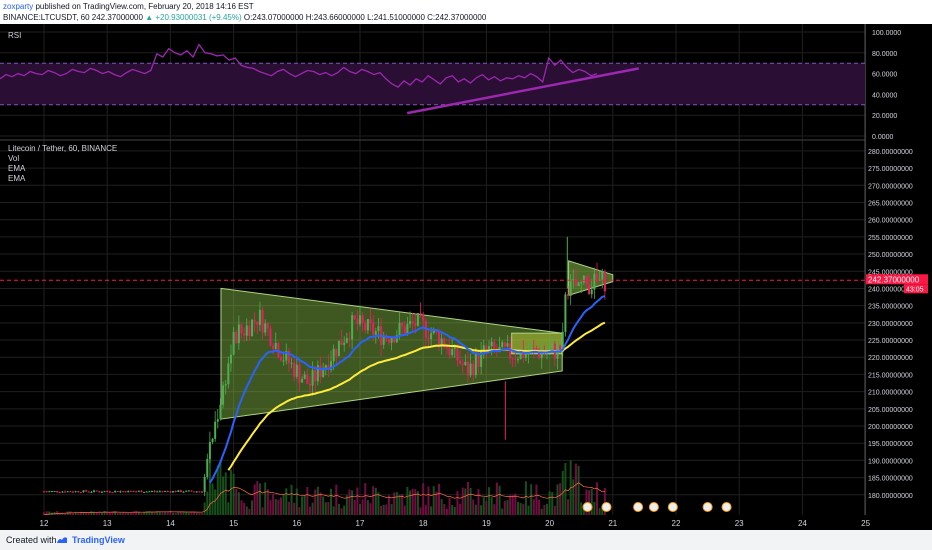 This screenshot has width=932, height=550. I want to click on event-markers, so click(657, 507).